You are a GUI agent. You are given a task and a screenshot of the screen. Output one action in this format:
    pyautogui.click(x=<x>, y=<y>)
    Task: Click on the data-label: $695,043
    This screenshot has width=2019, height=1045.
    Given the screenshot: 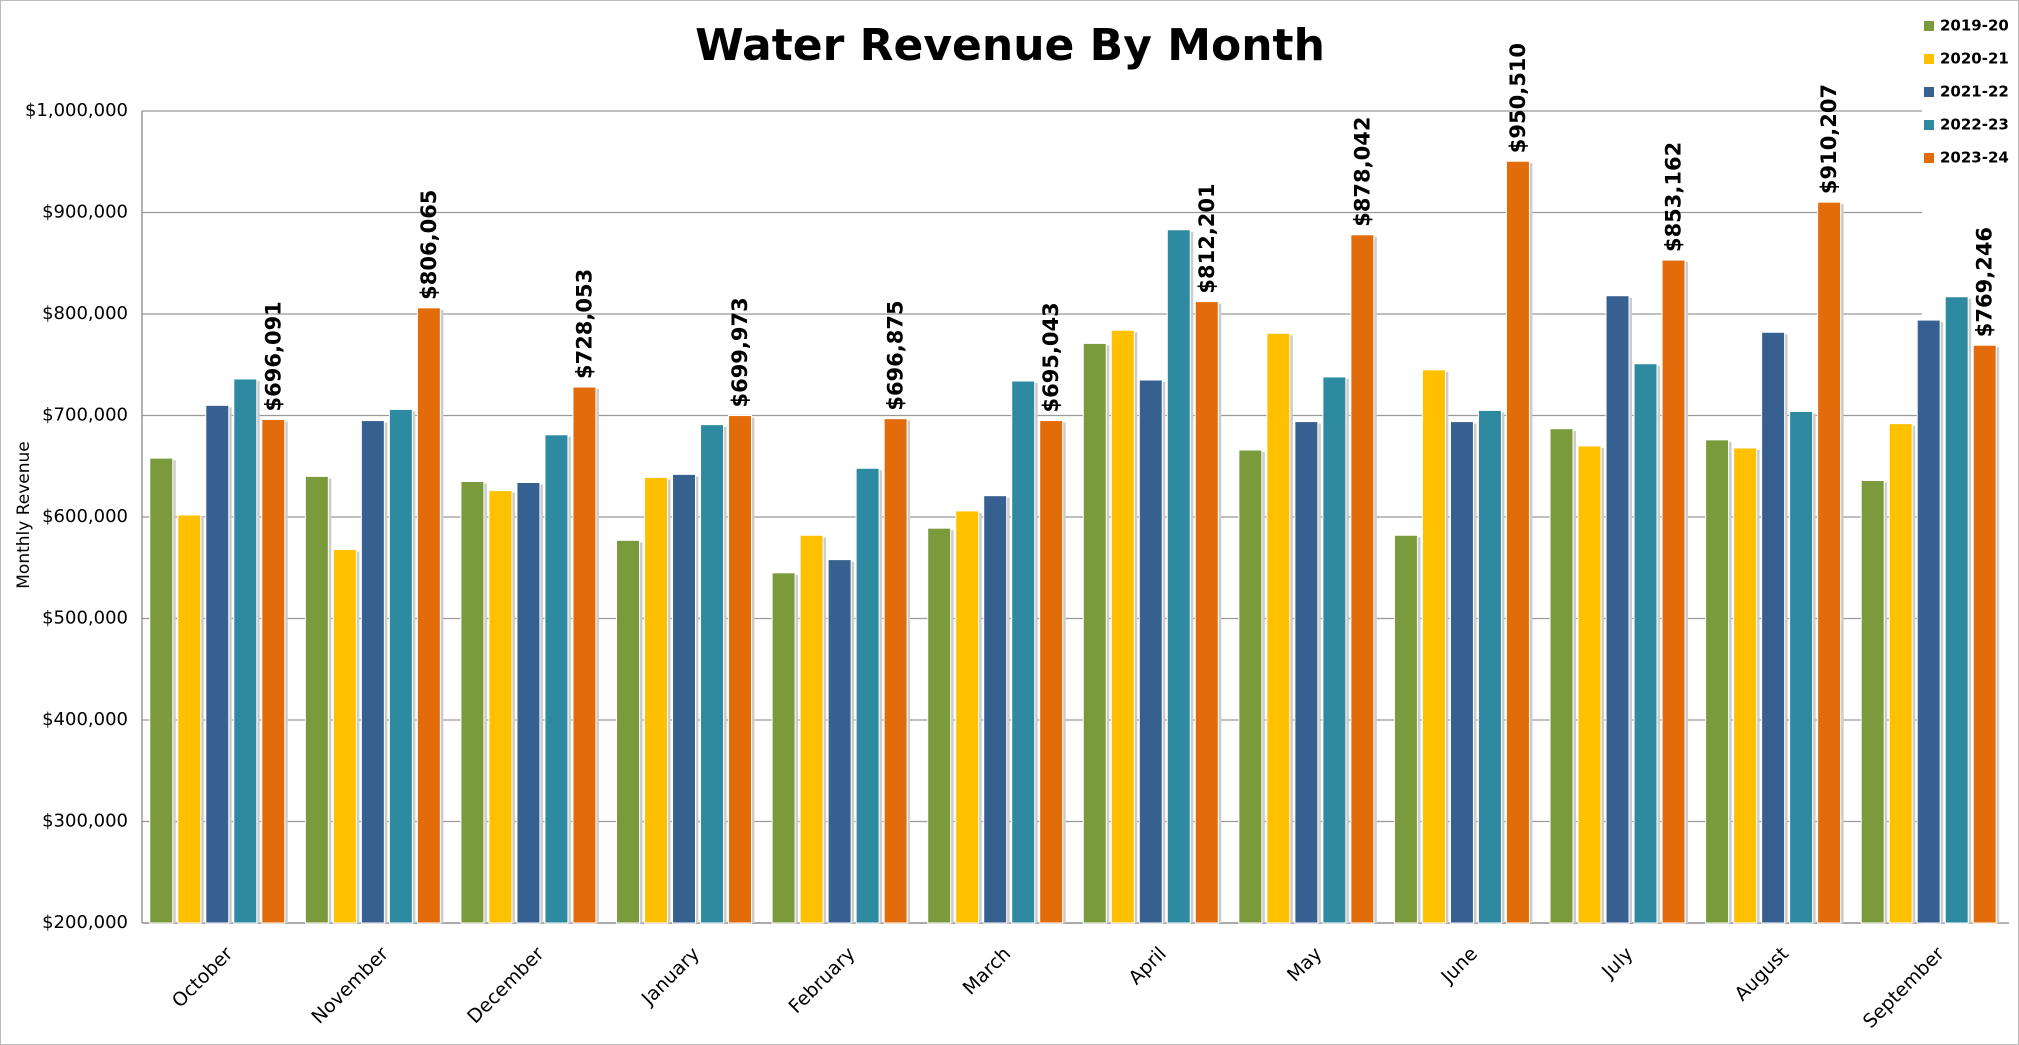 What is the action you would take?
    pyautogui.click(x=1051, y=357)
    